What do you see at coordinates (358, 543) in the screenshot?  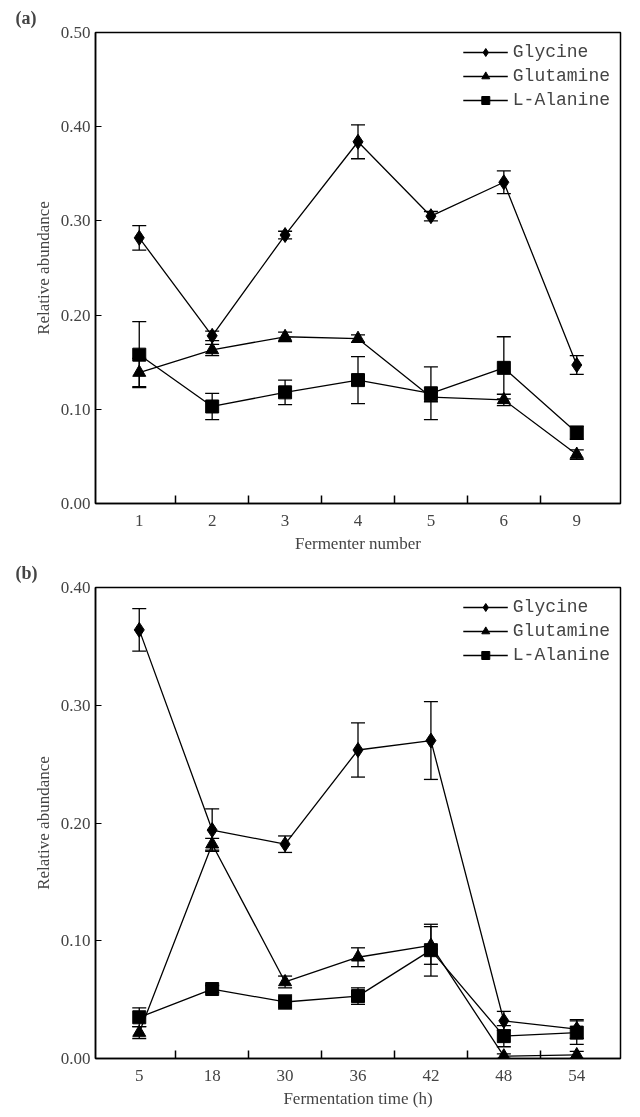 I see `x-axis-title: Fermenter number` at bounding box center [358, 543].